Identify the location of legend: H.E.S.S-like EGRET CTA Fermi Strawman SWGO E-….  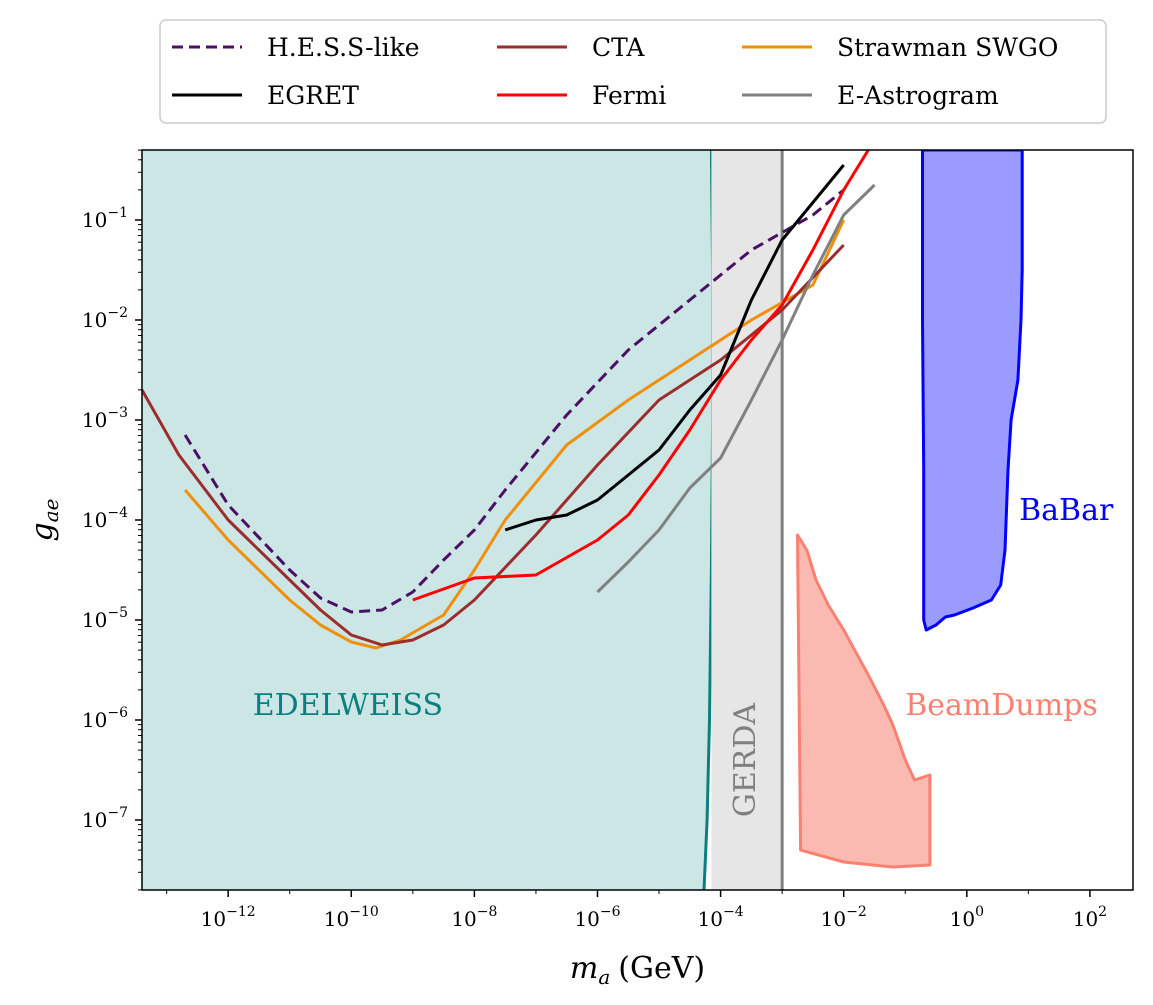
(633, 71).